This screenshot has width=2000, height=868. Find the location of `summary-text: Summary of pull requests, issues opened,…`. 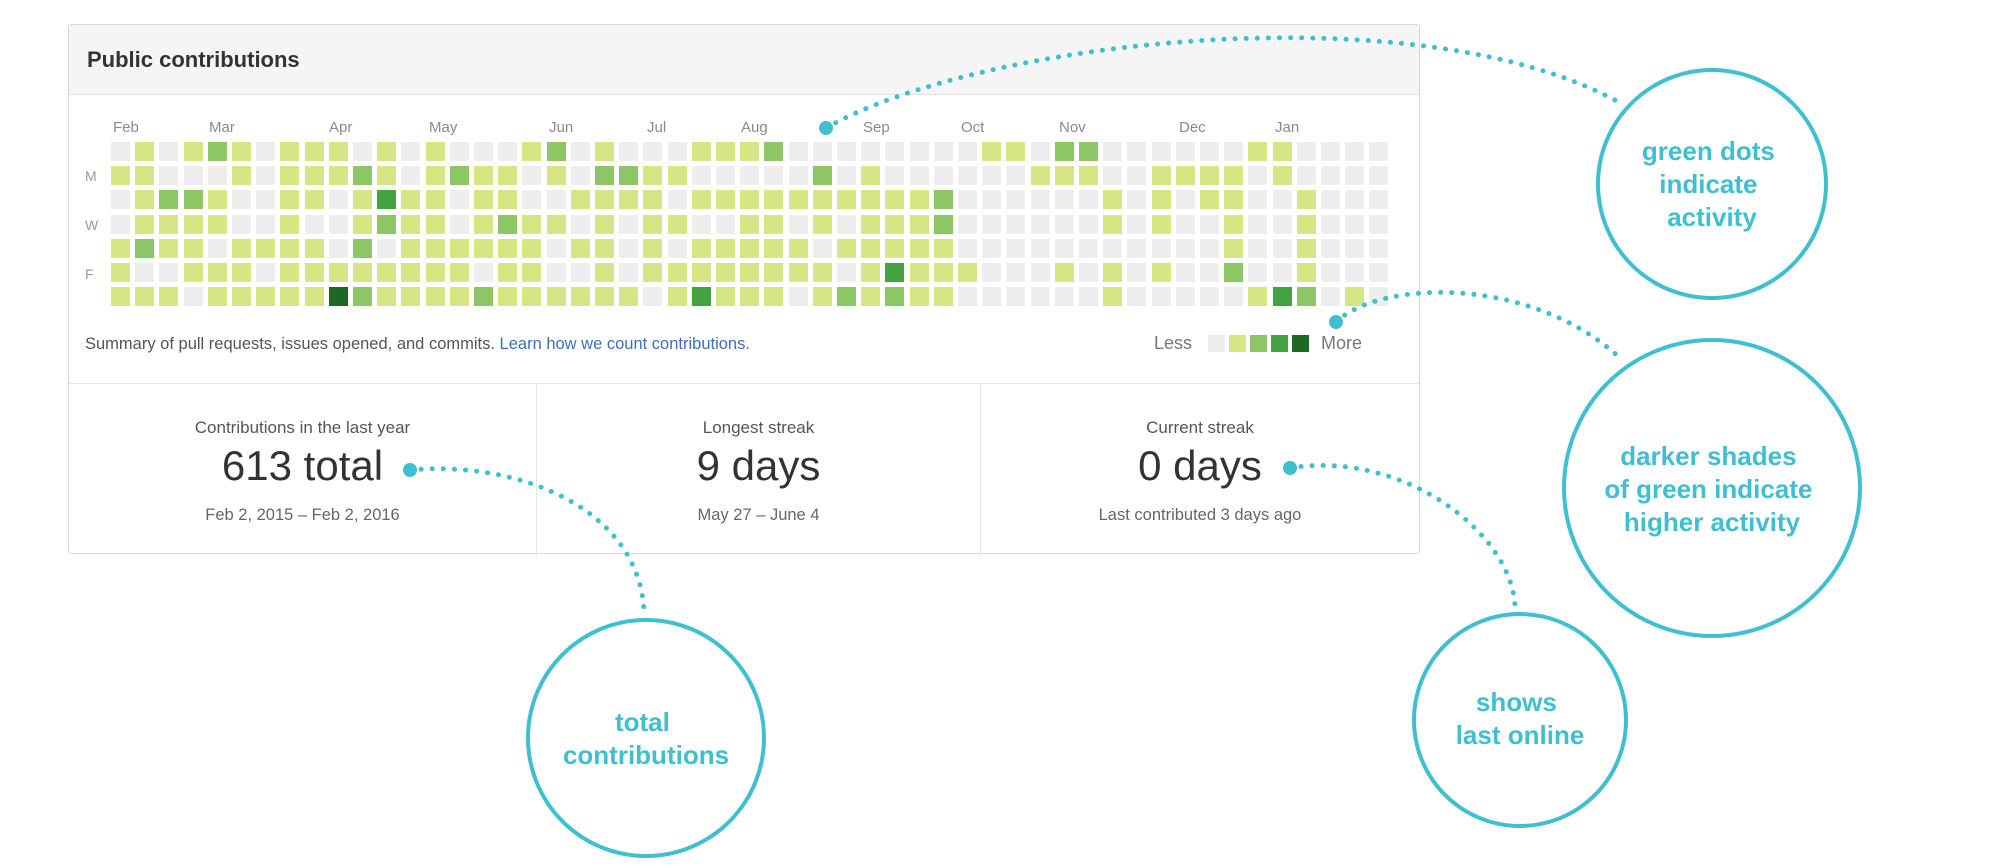

summary-text: Summary of pull requests, issues opened,… is located at coordinates (290, 344).